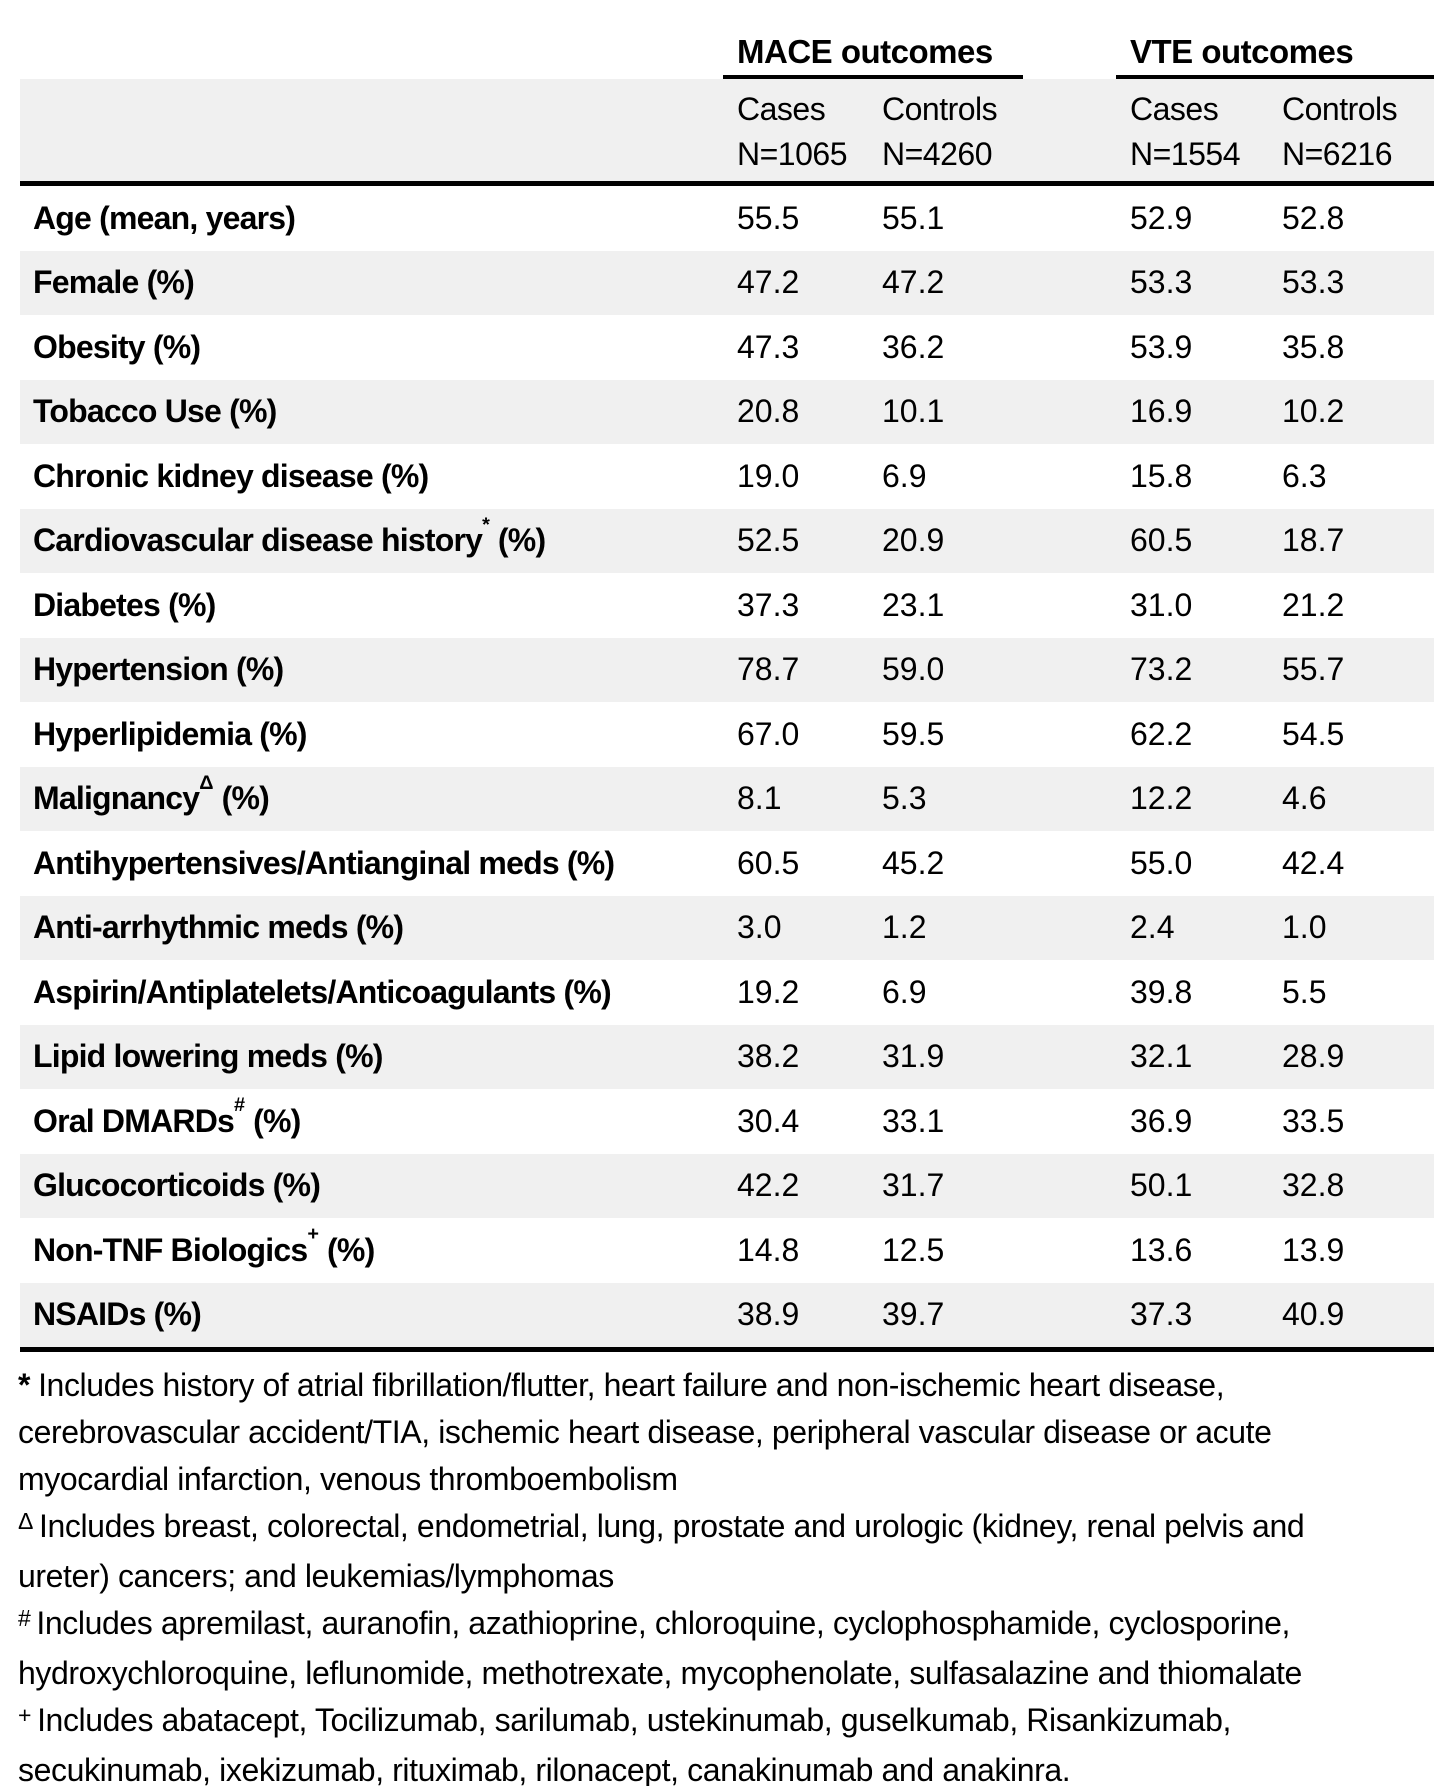 The height and width of the screenshot is (1786, 1452). Describe the element at coordinates (913, 1185) in the screenshot. I see `value-cell: 31.7` at that location.